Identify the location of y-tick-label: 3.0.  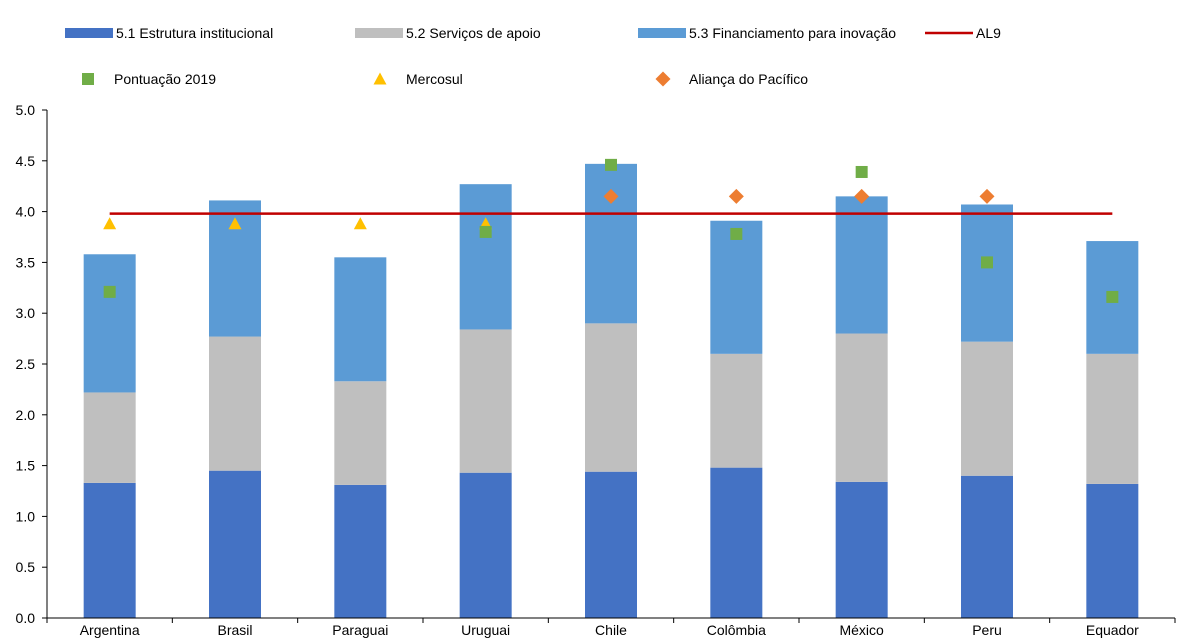
(26, 313).